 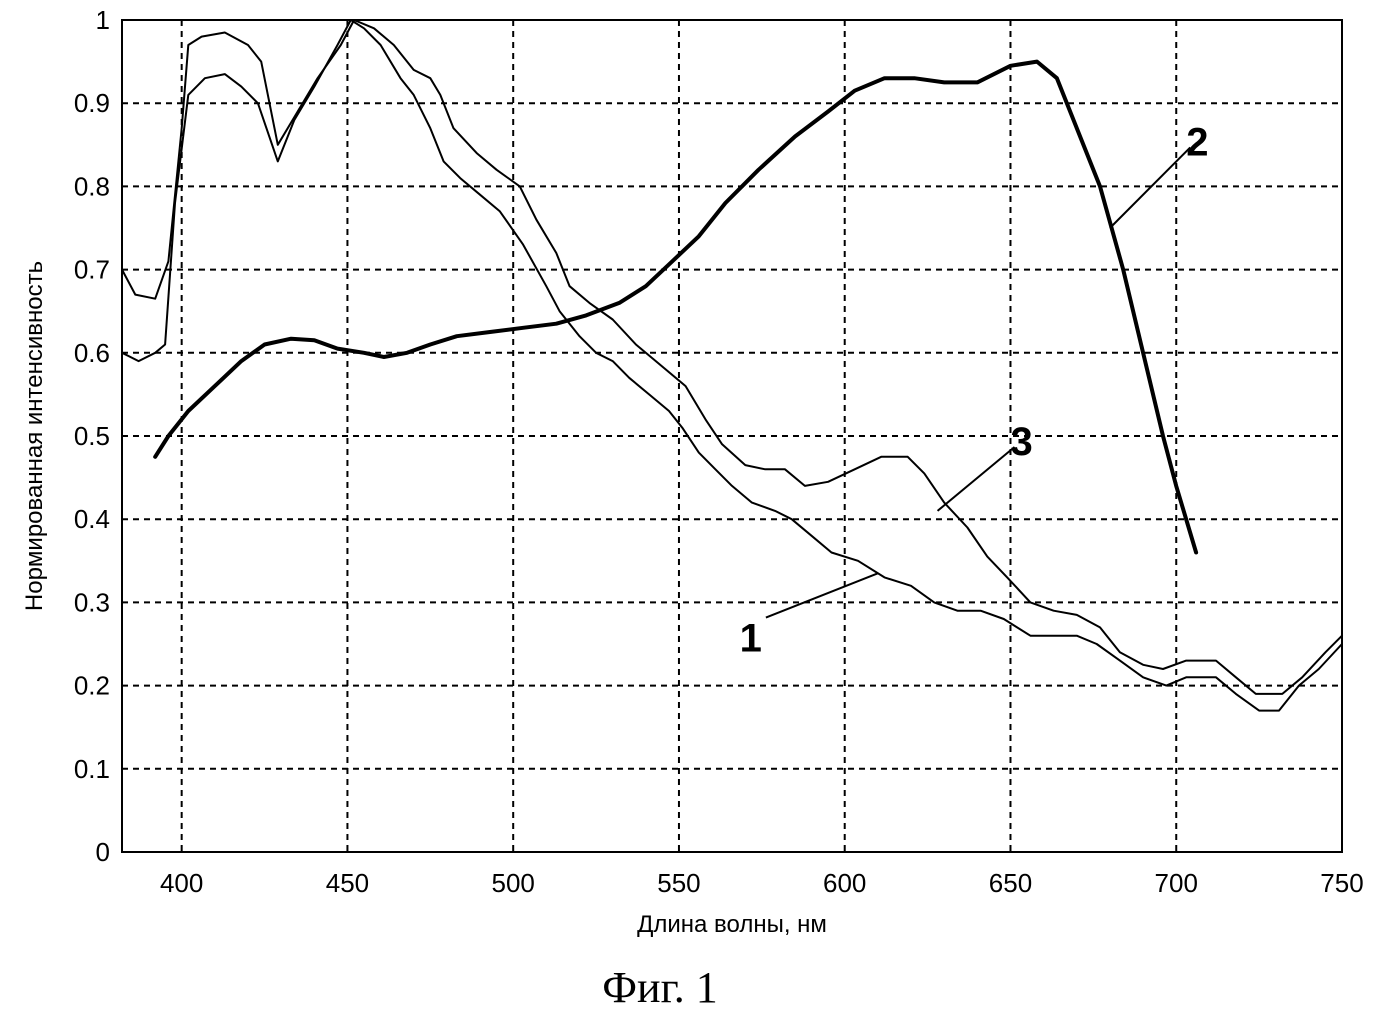 I want to click on y-tick-label: 0.5, so click(x=92, y=436).